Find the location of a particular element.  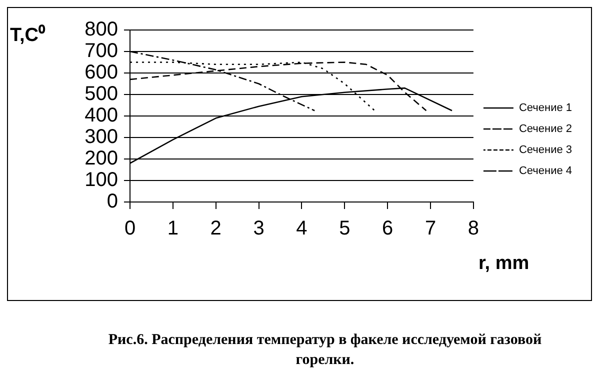

x-tick-label: 8 is located at coordinates (474, 229).